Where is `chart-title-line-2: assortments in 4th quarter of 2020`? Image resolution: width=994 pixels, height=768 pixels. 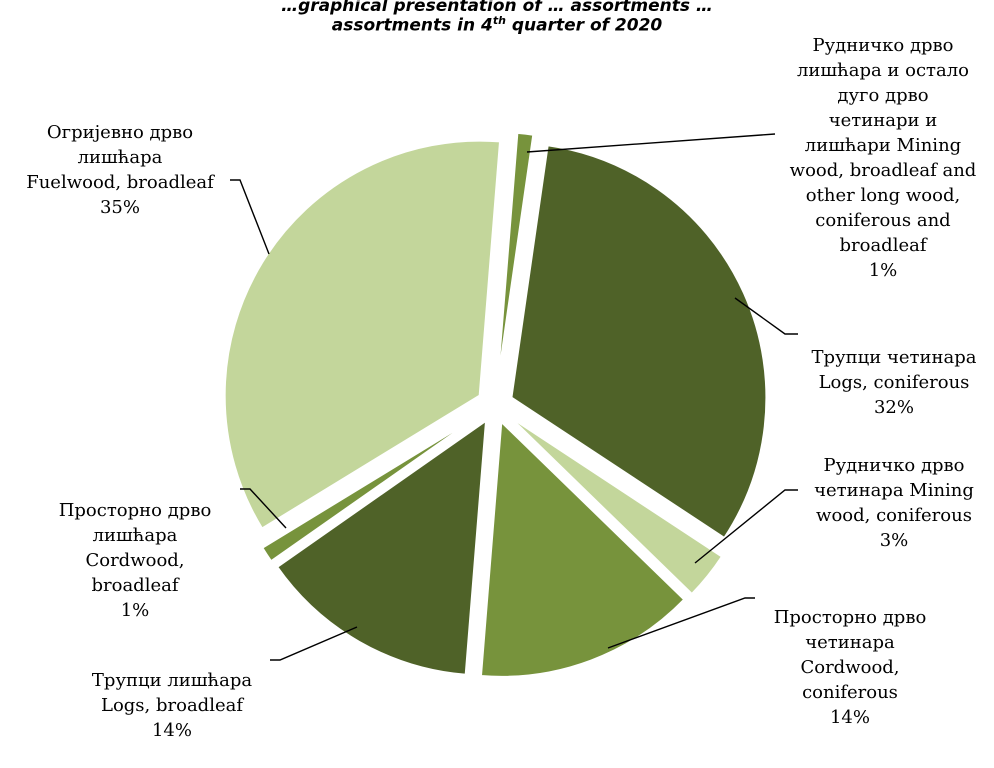 chart-title-line-2: assortments in 4th quarter of 2020 is located at coordinates (497, 25).